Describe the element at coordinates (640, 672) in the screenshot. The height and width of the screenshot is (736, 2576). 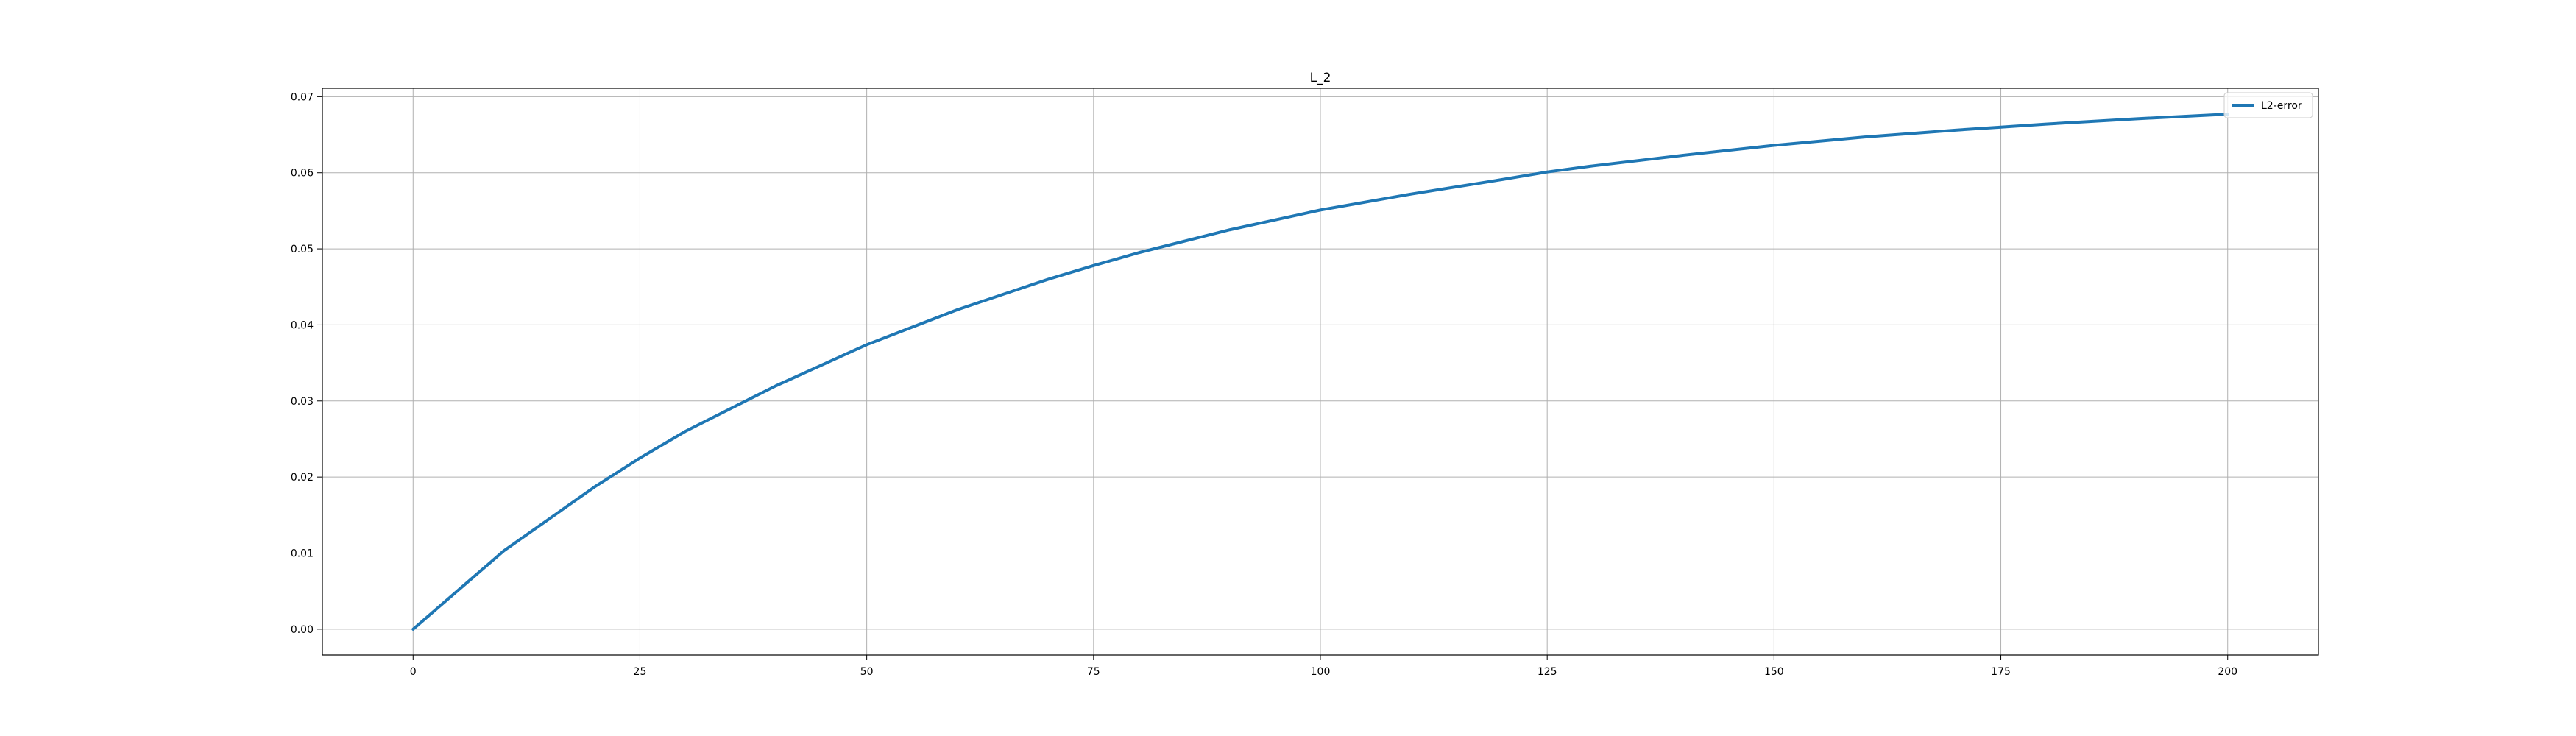
I see `x-tick-label: 25` at that location.